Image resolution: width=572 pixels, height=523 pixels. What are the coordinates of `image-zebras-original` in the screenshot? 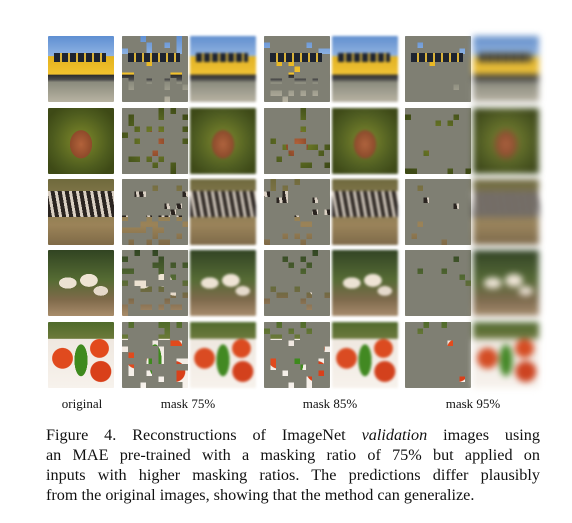 It's located at (81, 212).